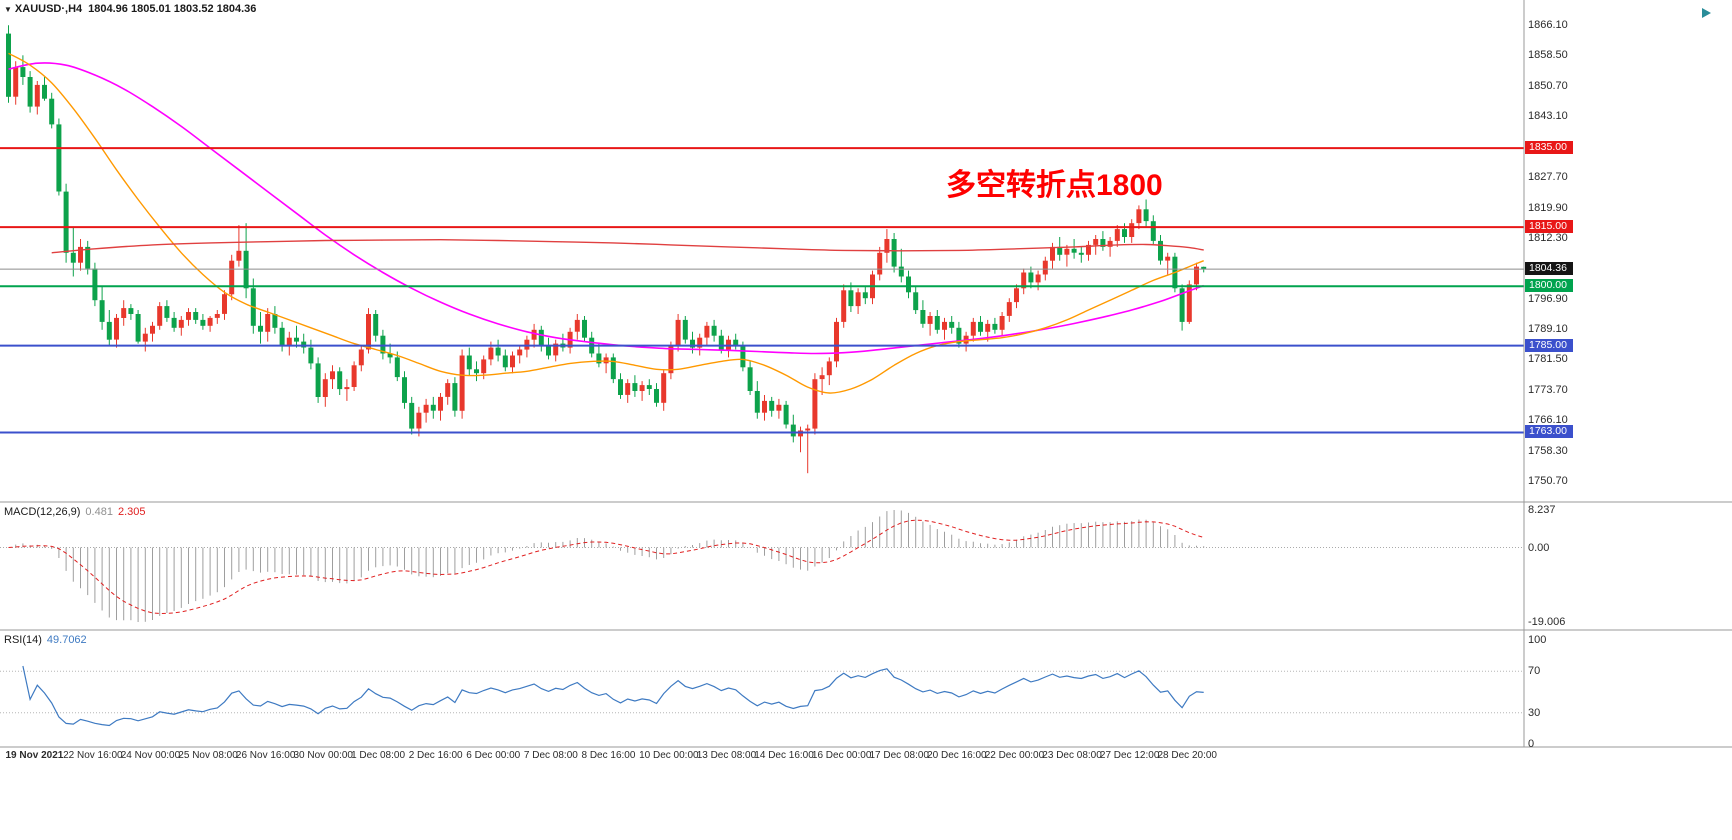 The image size is (1732, 840). What do you see at coordinates (1054, 185) in the screenshot?
I see `annotation-text: 多空转折点1800` at bounding box center [1054, 185].